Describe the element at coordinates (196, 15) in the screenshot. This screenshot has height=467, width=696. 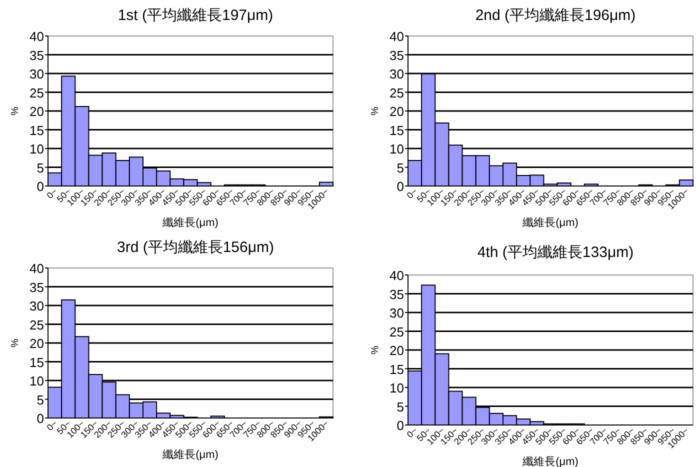
I see `chart-title: 1st (平均纖維長197μm)` at that location.